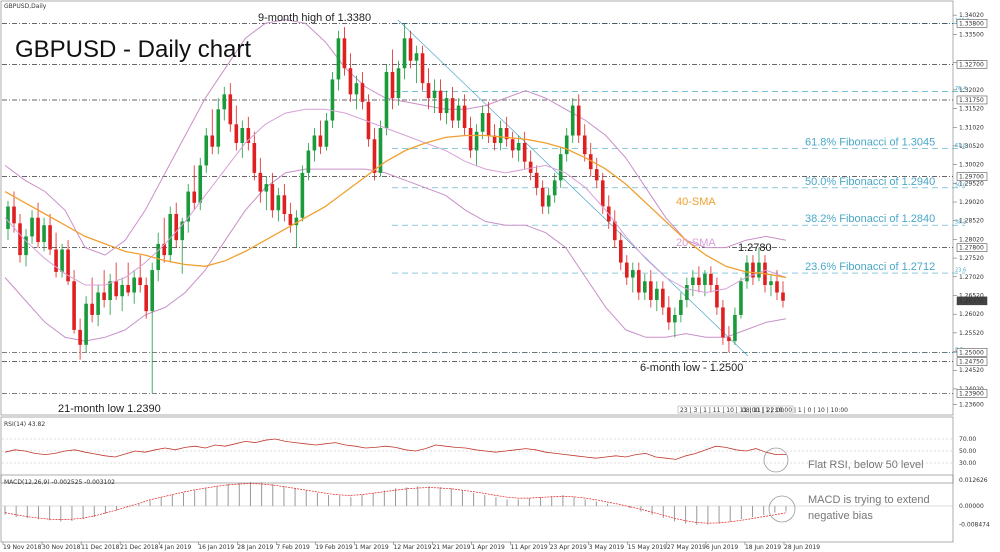  What do you see at coordinates (314, 18) in the screenshot?
I see `annotation-9-month-high: 9-month high of 1.3380` at bounding box center [314, 18].